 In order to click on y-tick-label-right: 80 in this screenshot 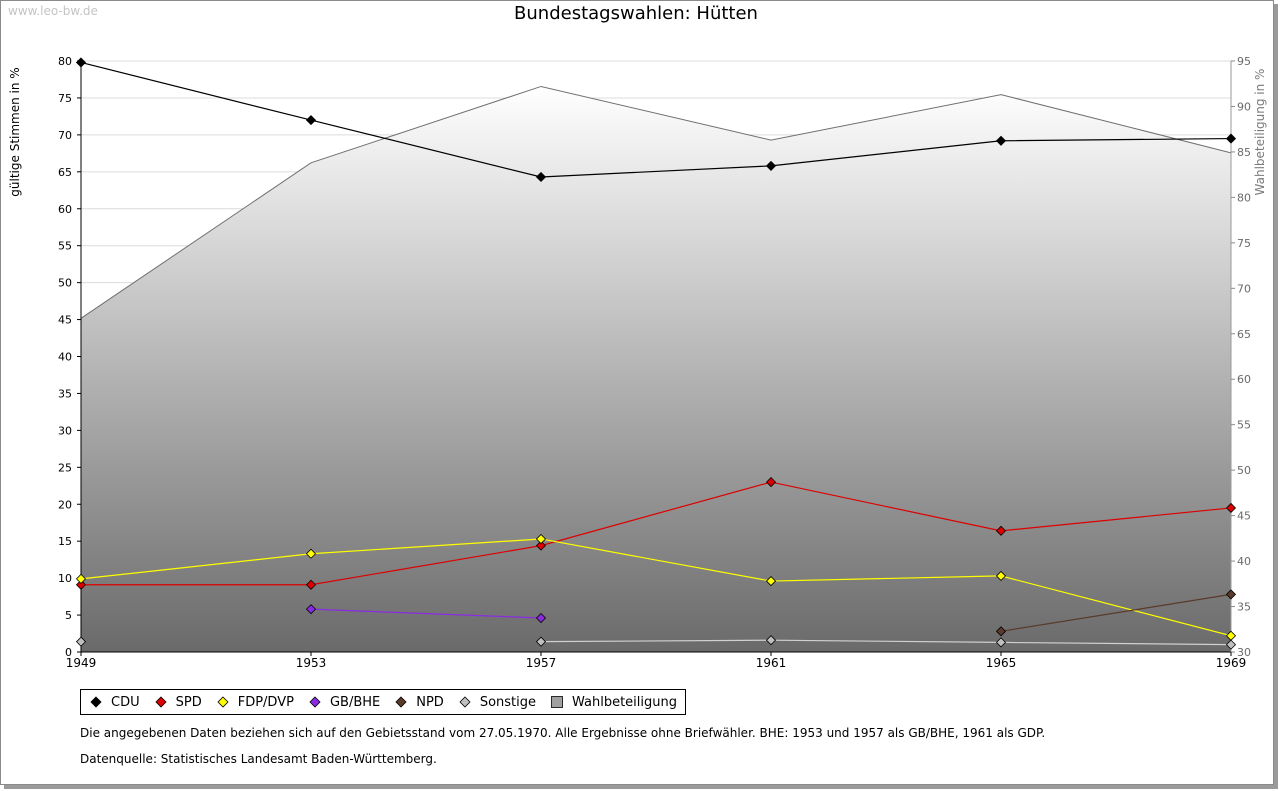, I will do `click(1244, 197)`.